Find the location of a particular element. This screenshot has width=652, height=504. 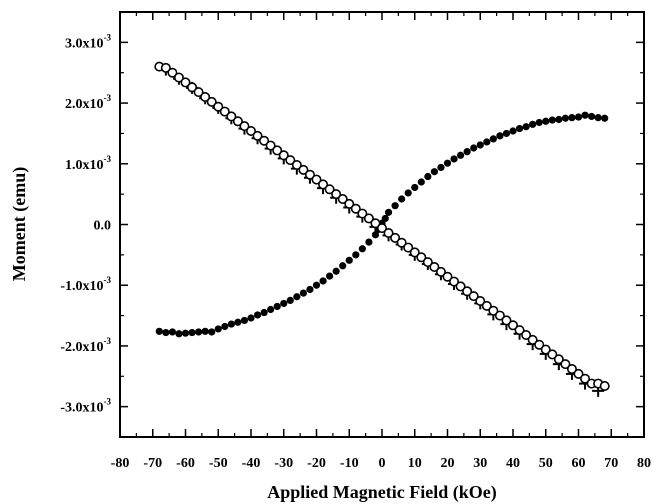

x-tick-label: 60 is located at coordinates (579, 463).